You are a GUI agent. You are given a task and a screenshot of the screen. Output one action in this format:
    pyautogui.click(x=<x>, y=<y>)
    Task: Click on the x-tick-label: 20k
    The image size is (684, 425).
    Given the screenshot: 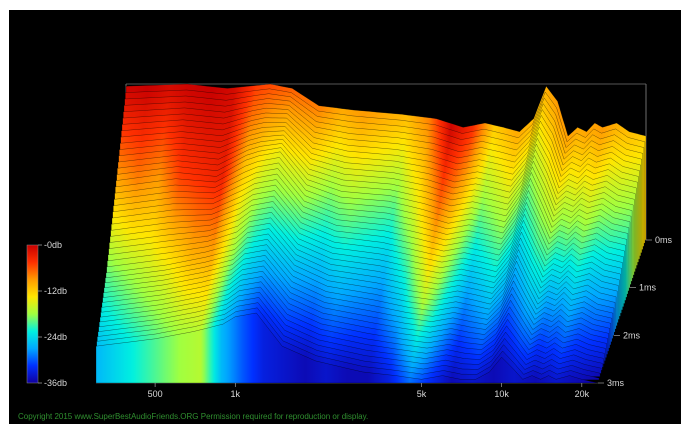 What is the action you would take?
    pyautogui.click(x=582, y=394)
    